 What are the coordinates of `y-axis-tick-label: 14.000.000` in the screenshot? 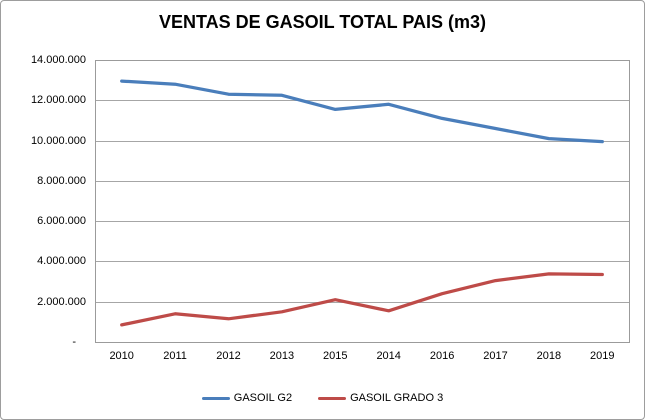 It's located at (58, 60).